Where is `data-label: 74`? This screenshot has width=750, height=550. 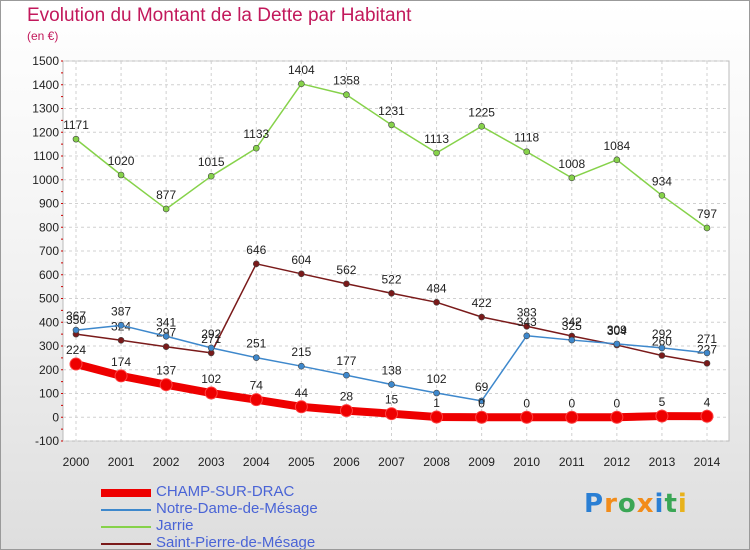 data-label: 74 is located at coordinates (257, 386).